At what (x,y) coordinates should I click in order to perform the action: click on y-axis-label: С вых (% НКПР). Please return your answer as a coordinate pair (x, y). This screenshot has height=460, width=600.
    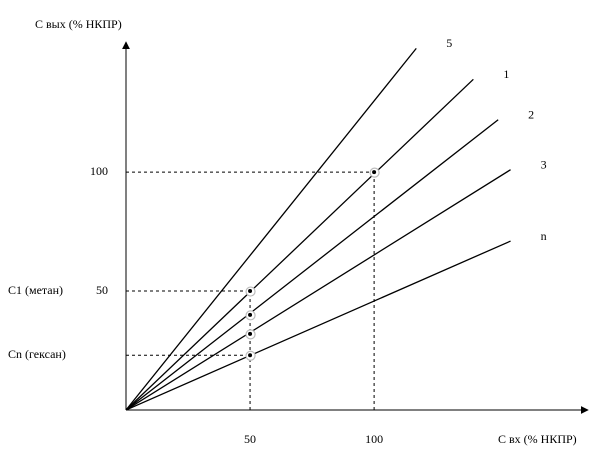
    Looking at the image, I should click on (78, 24).